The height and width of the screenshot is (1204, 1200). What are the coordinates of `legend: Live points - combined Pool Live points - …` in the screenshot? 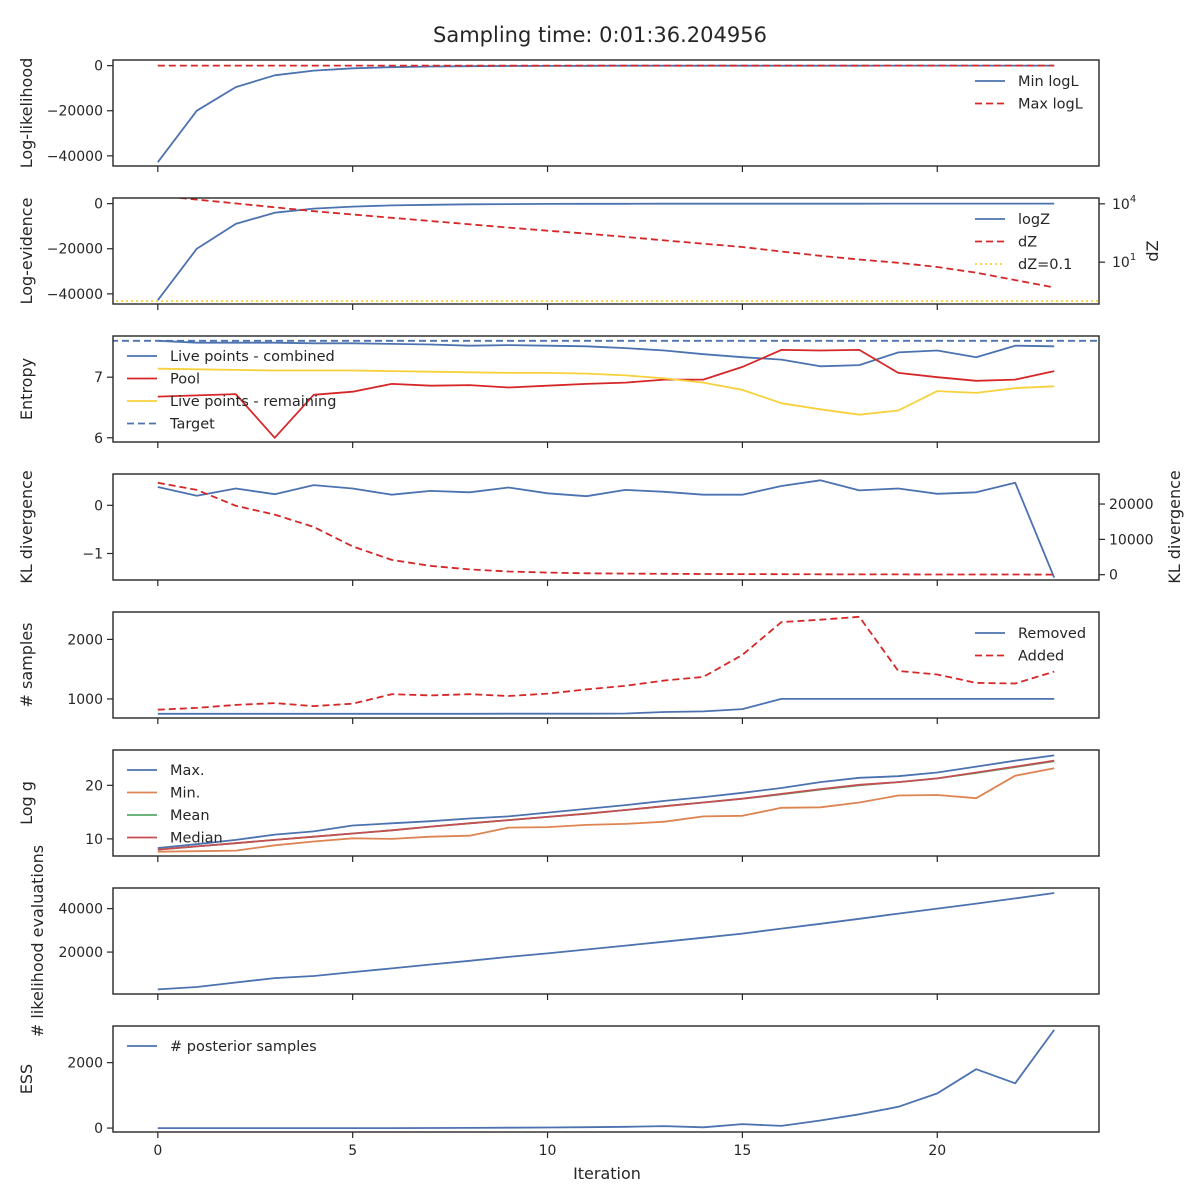 It's located at (231, 391).